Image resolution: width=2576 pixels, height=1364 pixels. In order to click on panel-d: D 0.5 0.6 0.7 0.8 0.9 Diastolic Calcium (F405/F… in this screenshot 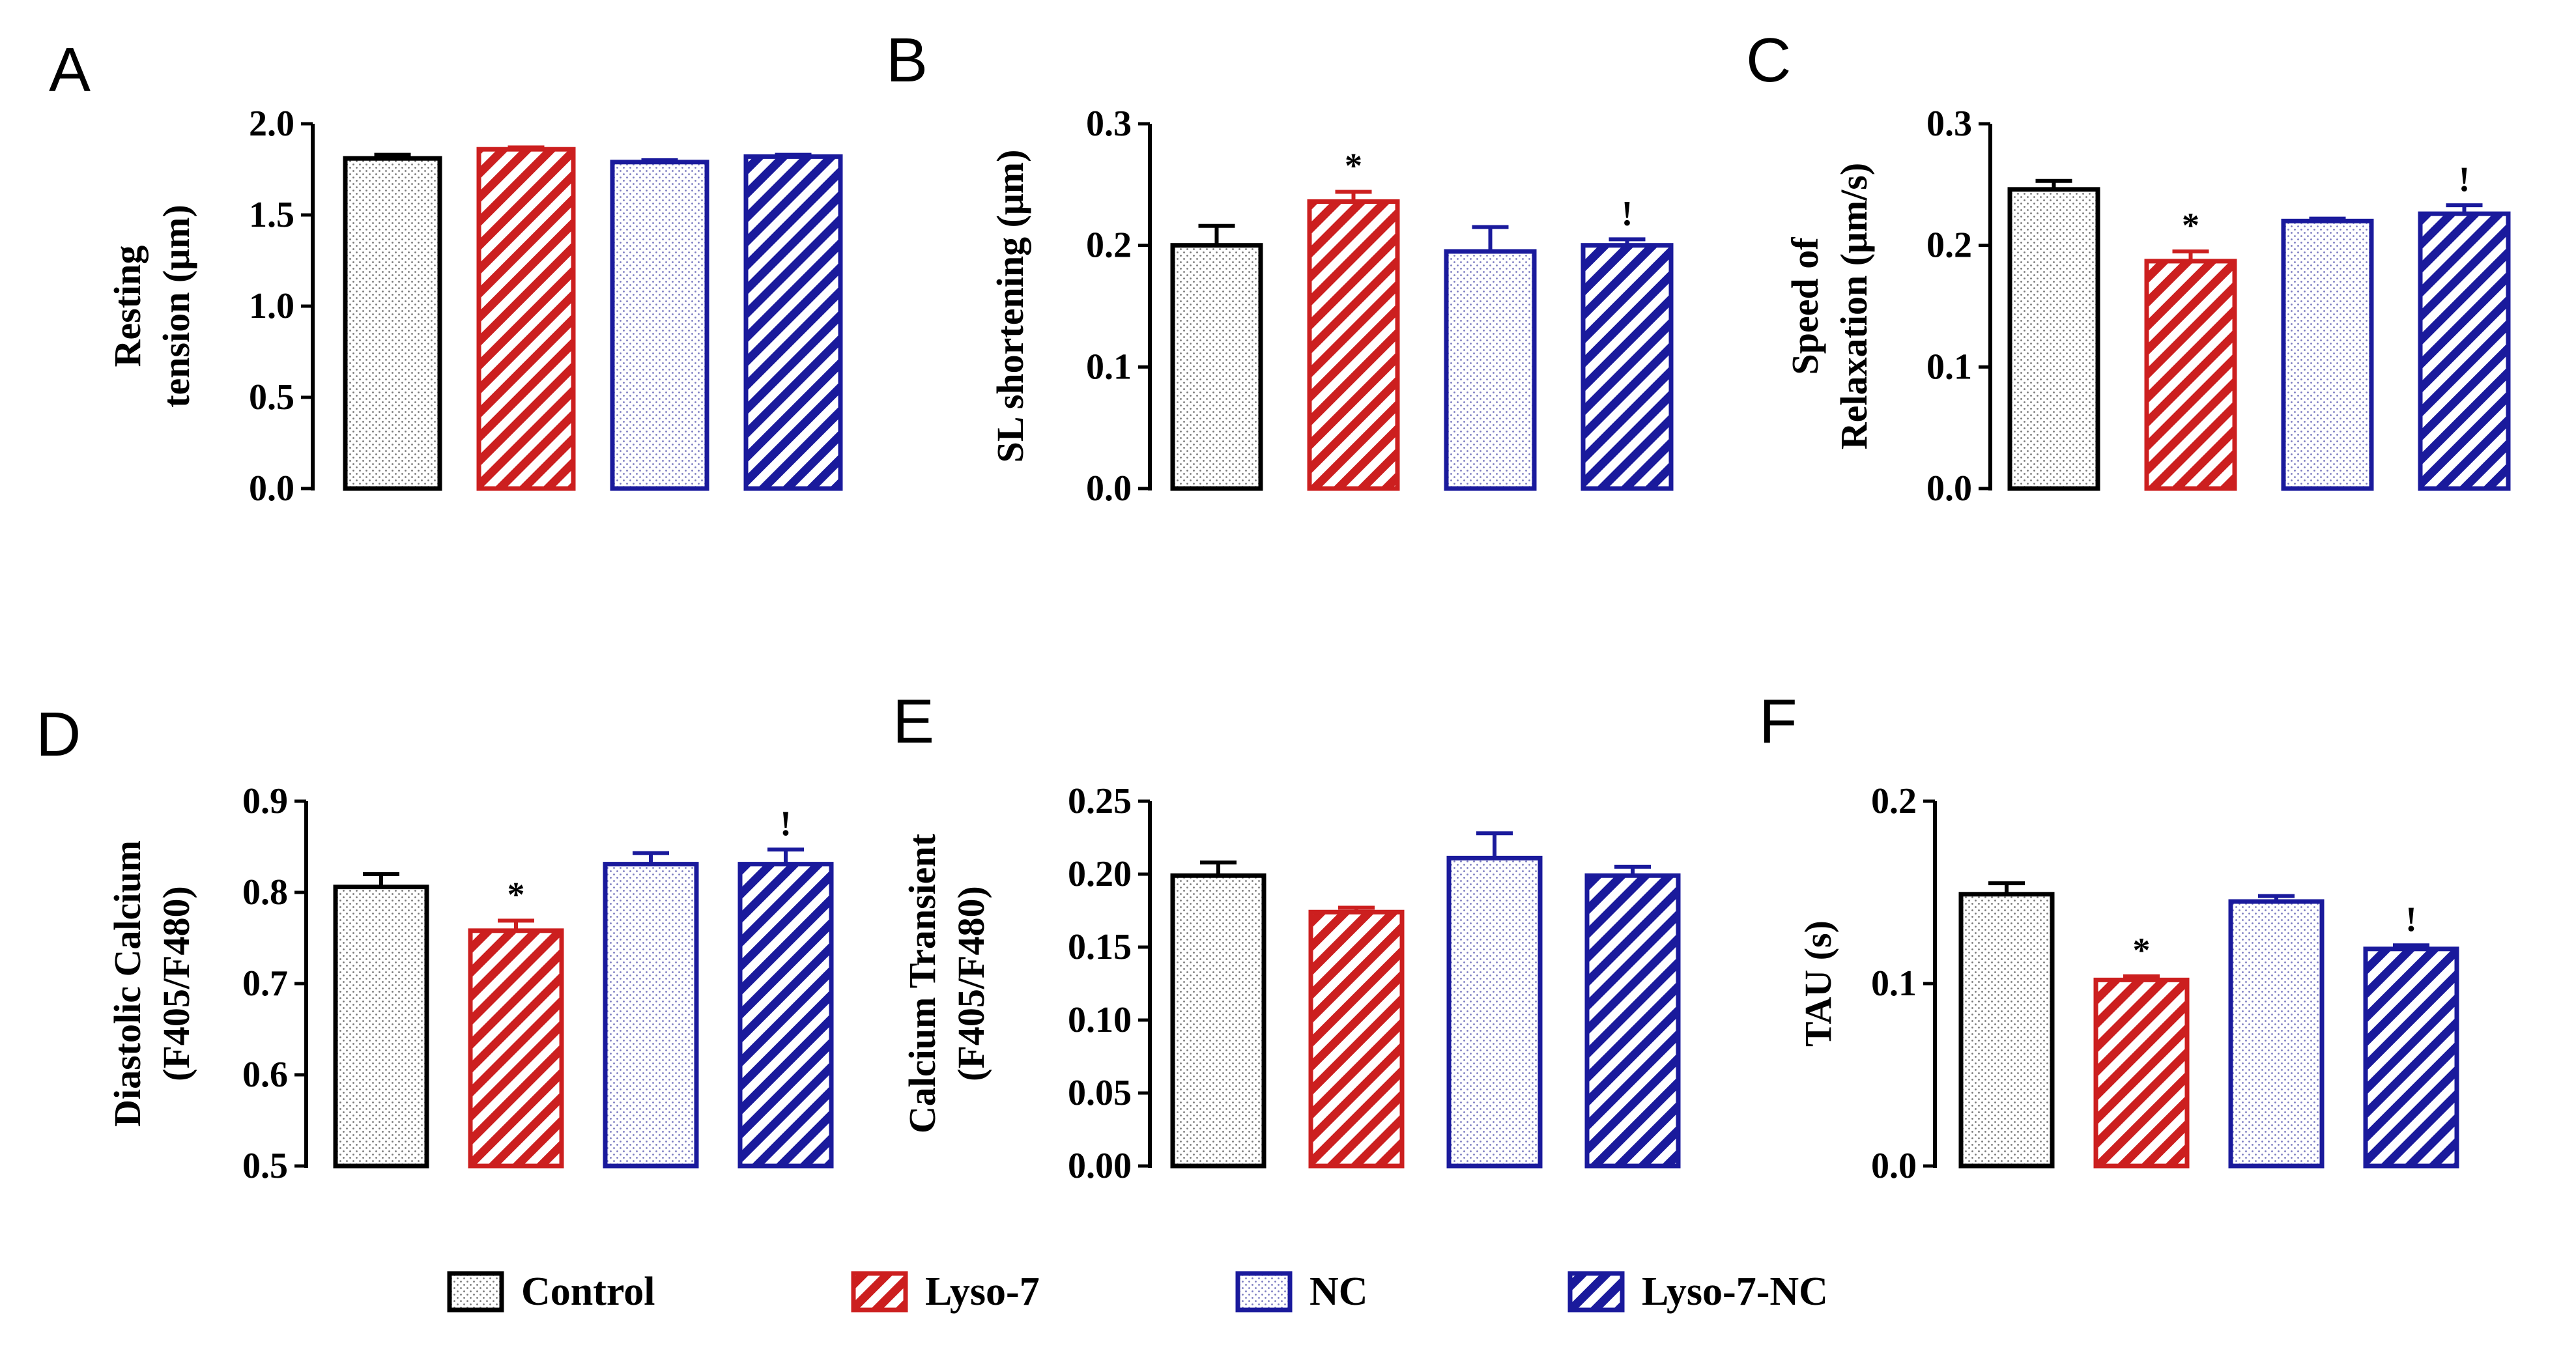, I will do `click(435, 943)`.